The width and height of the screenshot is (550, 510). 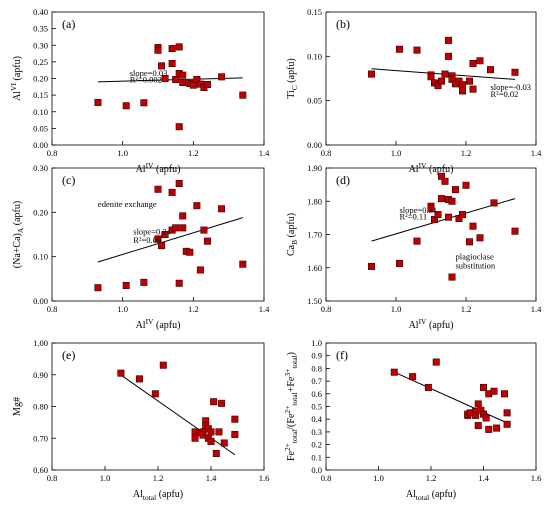 What do you see at coordinates (414, 217) in the screenshot?
I see `annotation-text: R²=0.11` at bounding box center [414, 217].